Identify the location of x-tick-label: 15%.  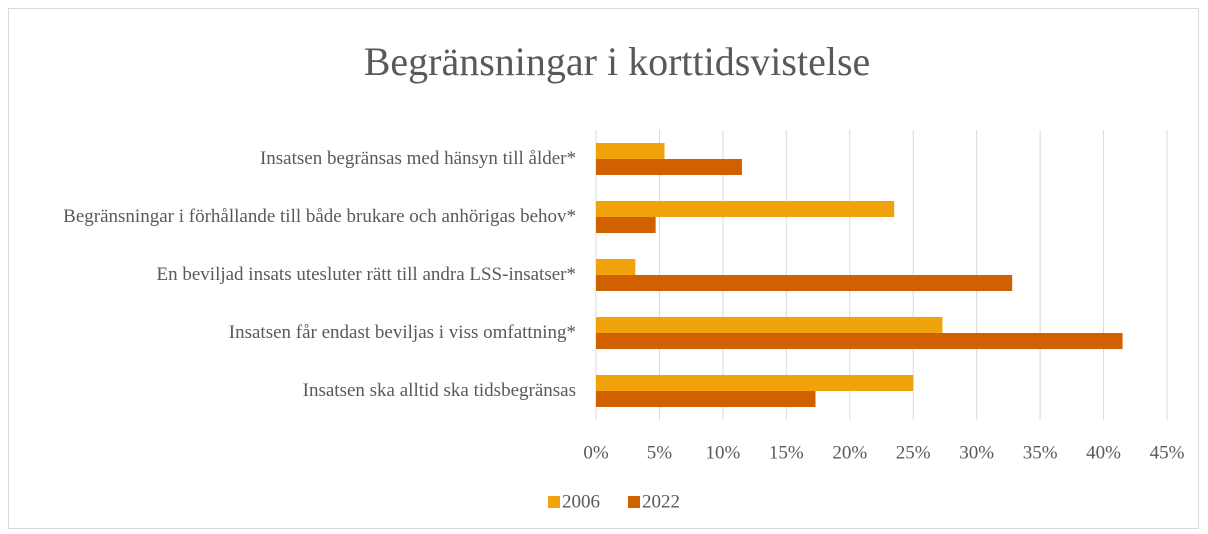
(786, 452).